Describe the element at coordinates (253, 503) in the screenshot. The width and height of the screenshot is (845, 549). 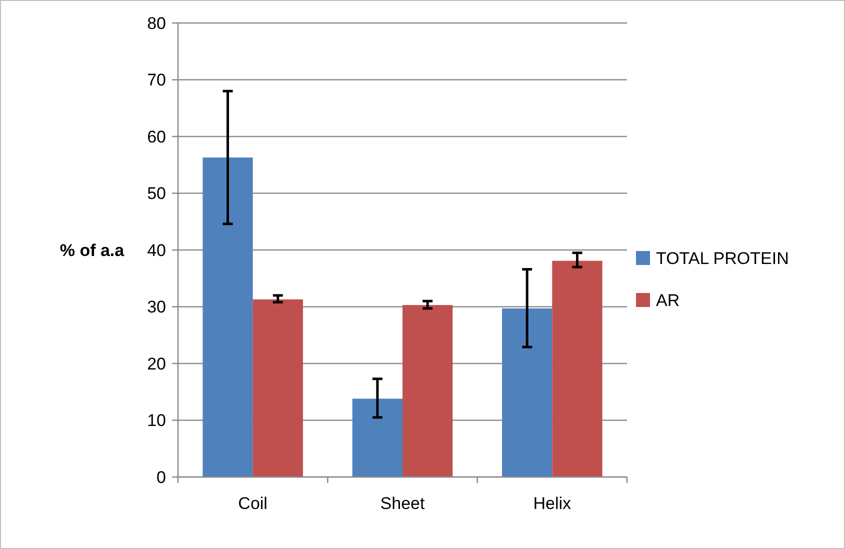
I see `x-tick-label: Coil` at that location.